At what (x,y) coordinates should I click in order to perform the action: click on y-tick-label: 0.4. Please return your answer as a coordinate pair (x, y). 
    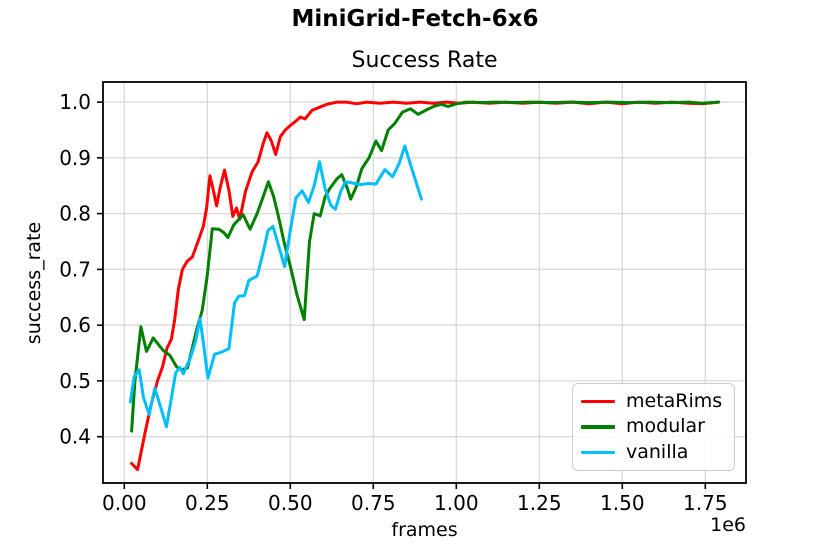
    Looking at the image, I should click on (75, 437).